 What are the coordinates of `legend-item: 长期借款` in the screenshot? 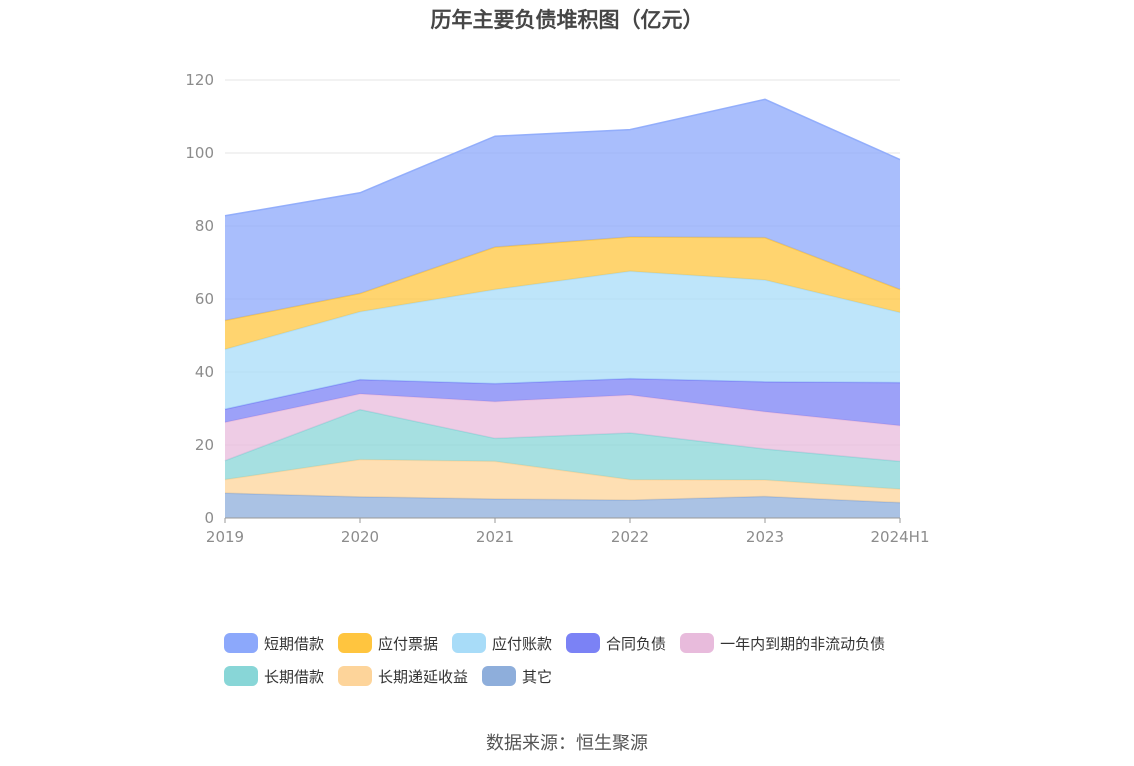 It's located at (274, 676).